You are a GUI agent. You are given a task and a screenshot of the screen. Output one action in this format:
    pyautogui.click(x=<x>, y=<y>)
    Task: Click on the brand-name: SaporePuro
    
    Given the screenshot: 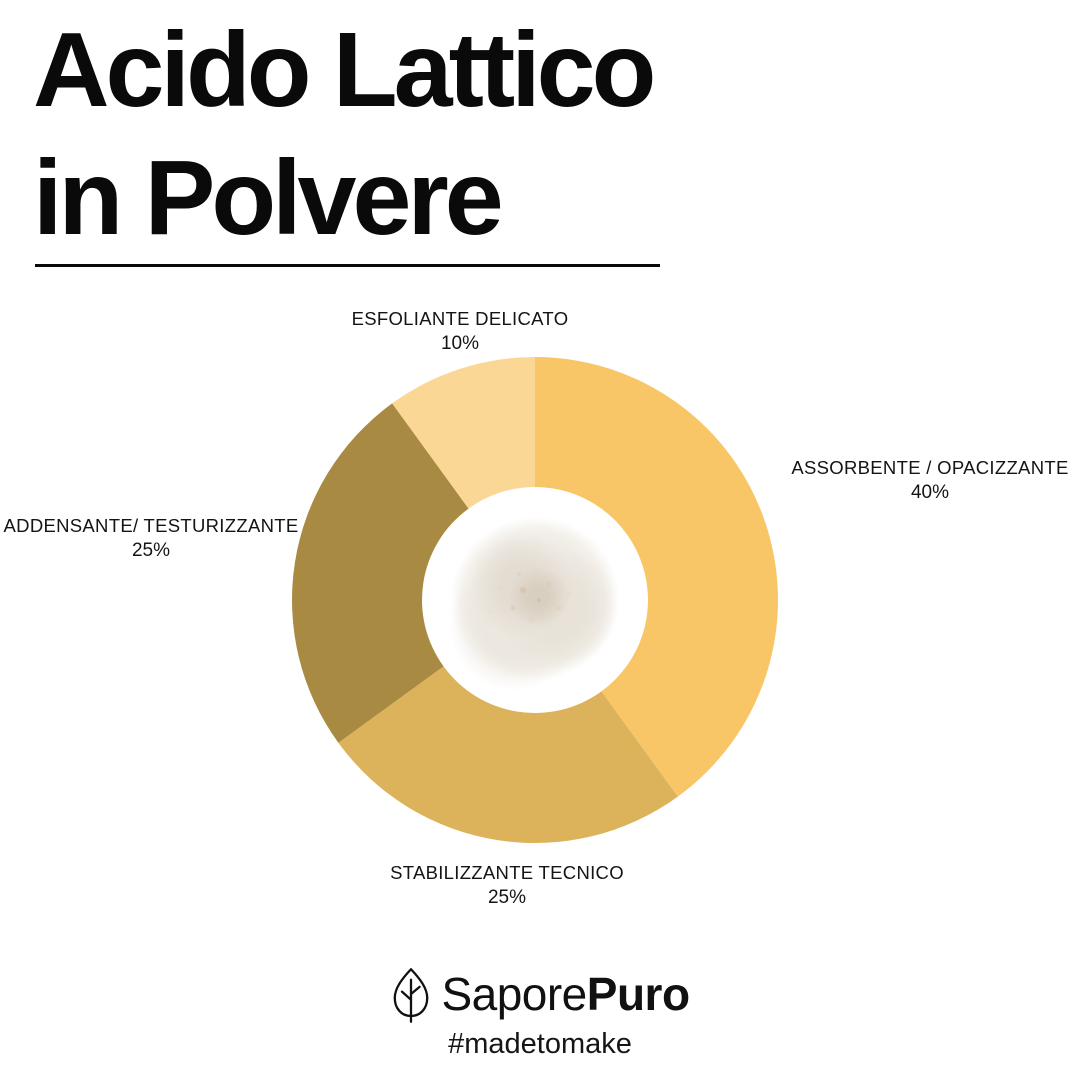 What is the action you would take?
    pyautogui.click(x=565, y=994)
    